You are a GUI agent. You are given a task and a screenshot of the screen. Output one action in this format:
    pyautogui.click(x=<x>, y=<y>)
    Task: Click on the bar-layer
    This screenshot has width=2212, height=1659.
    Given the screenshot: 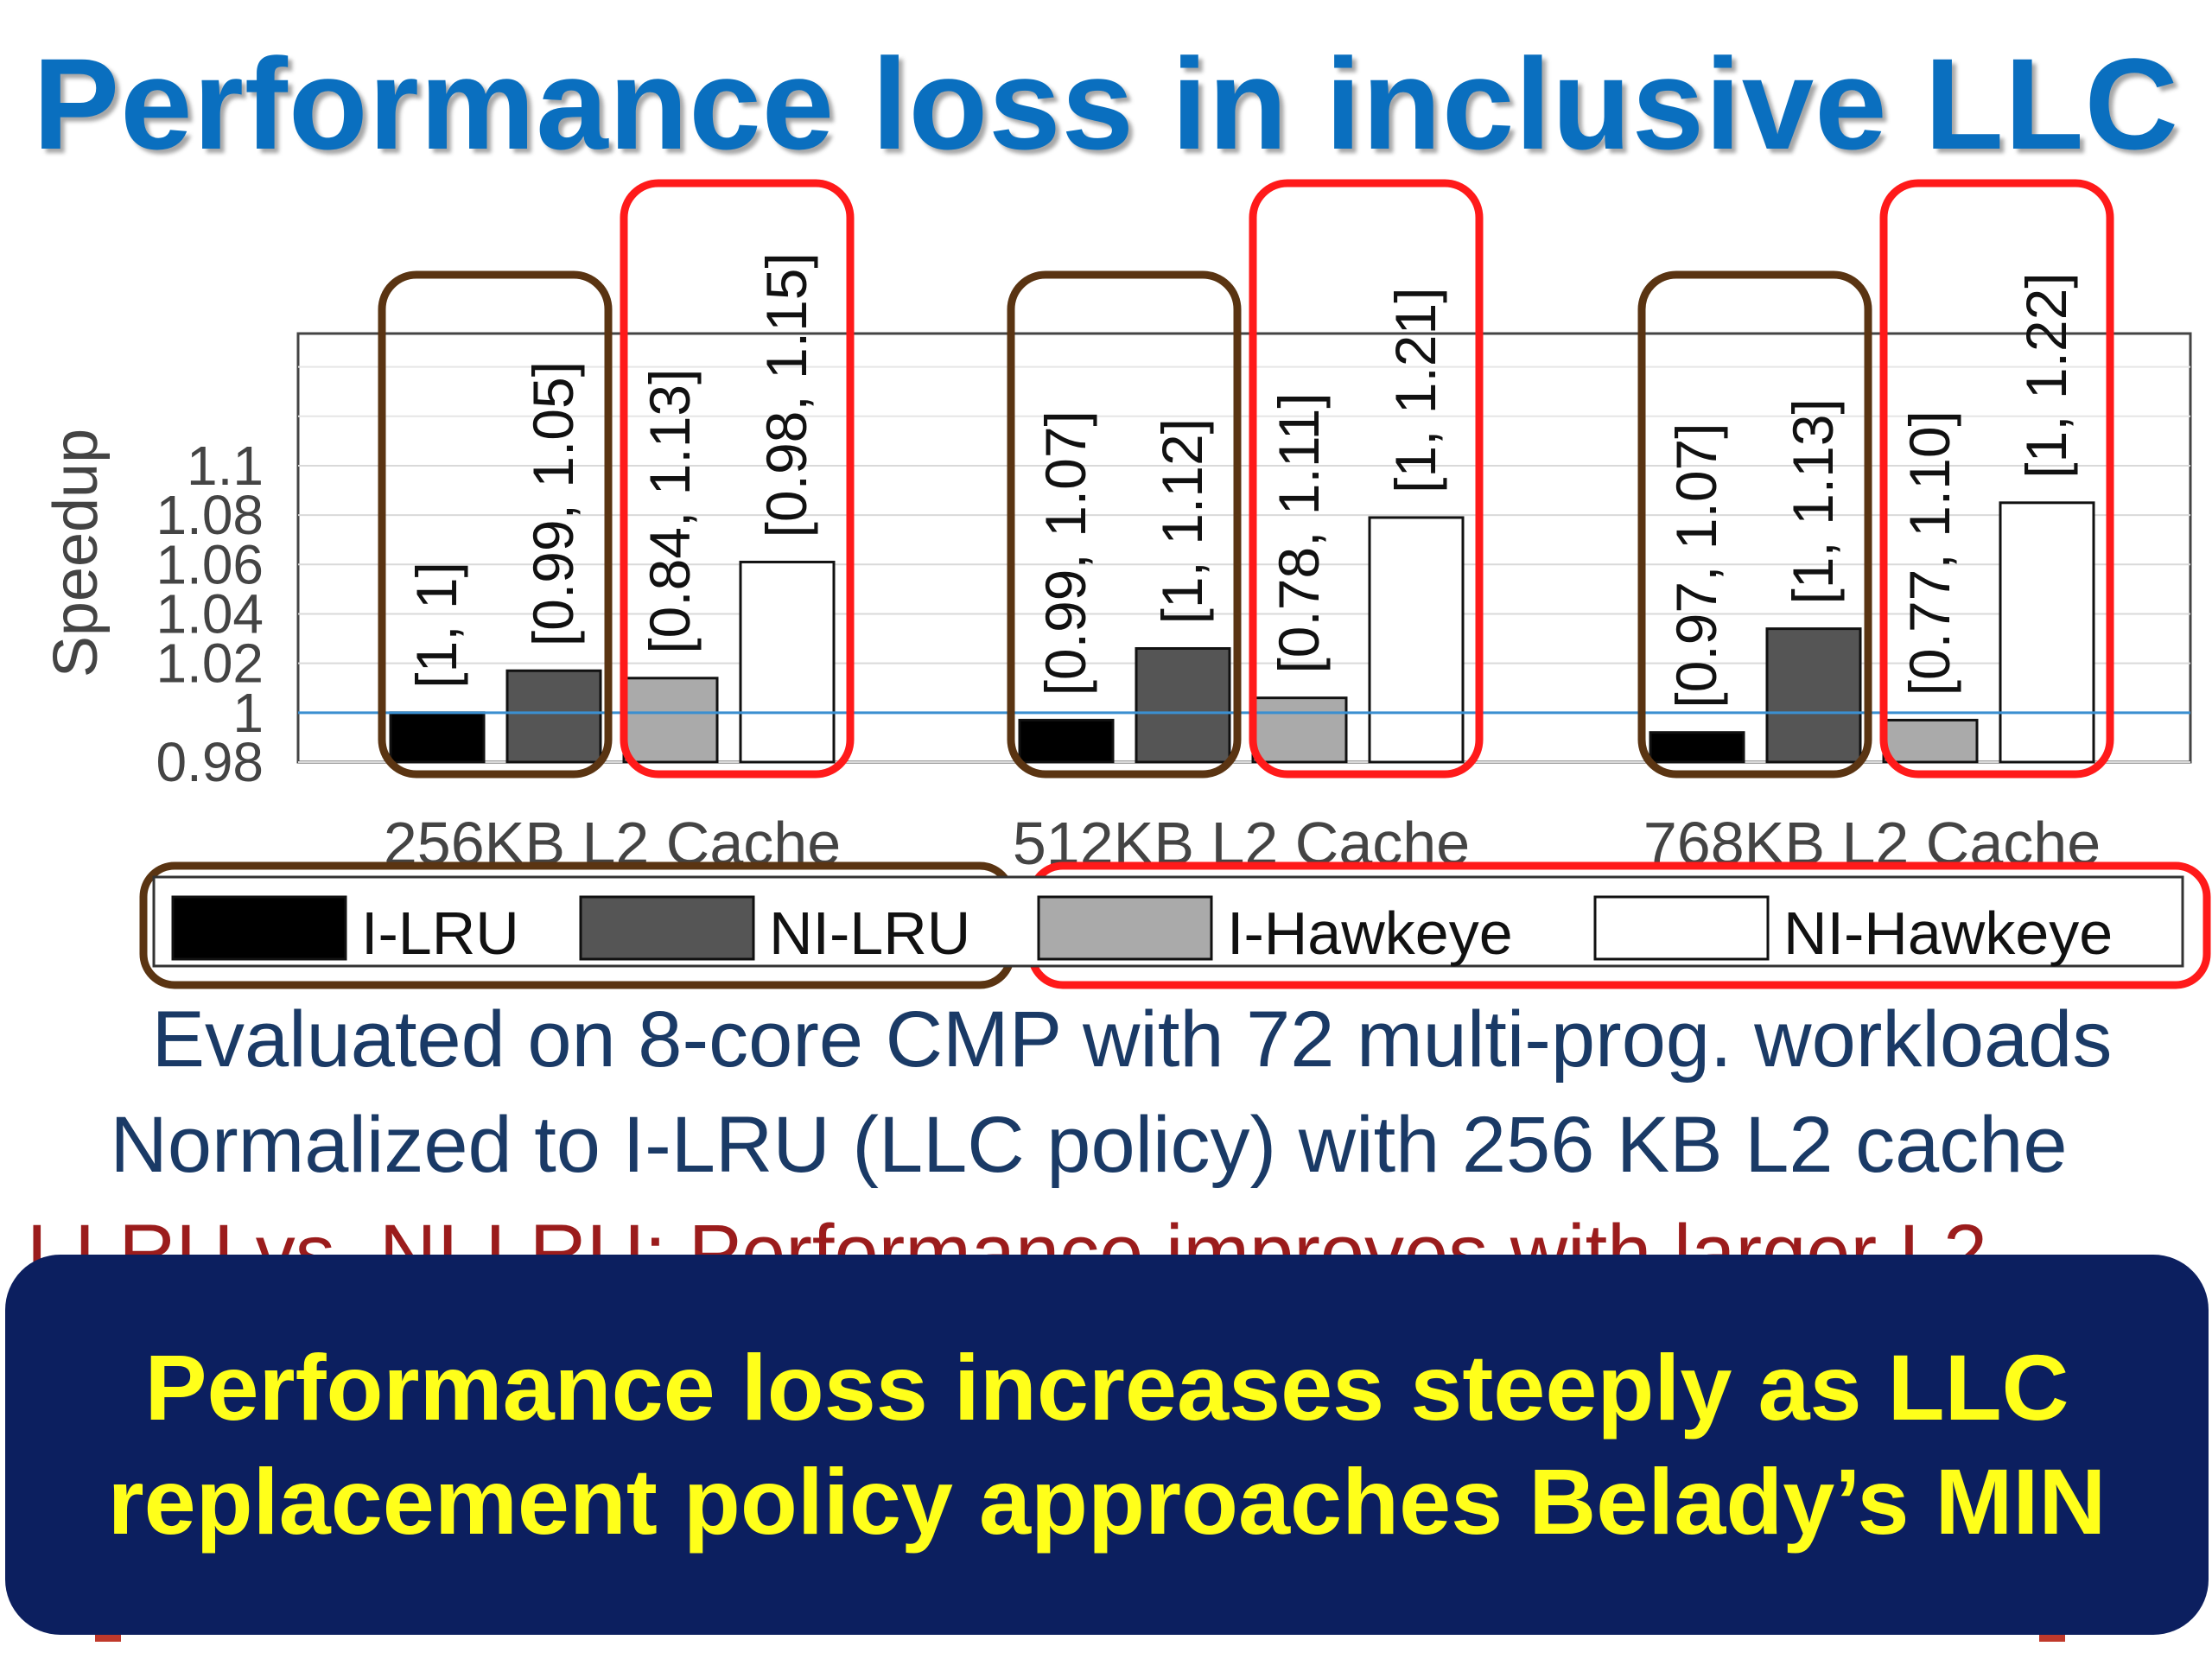 What is the action you would take?
    pyautogui.click(x=1244, y=632)
    